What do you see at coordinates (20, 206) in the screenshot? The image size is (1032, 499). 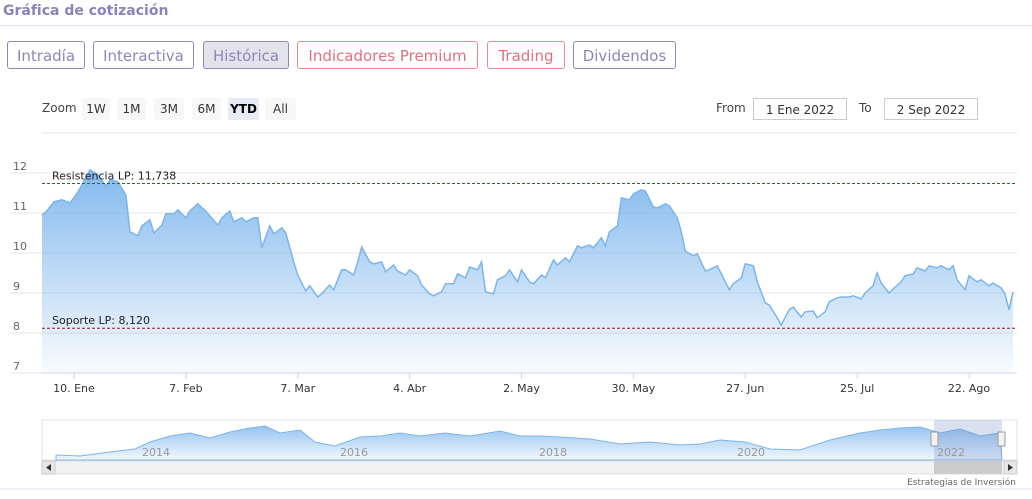 I see `y-tick-label: 11` at bounding box center [20, 206].